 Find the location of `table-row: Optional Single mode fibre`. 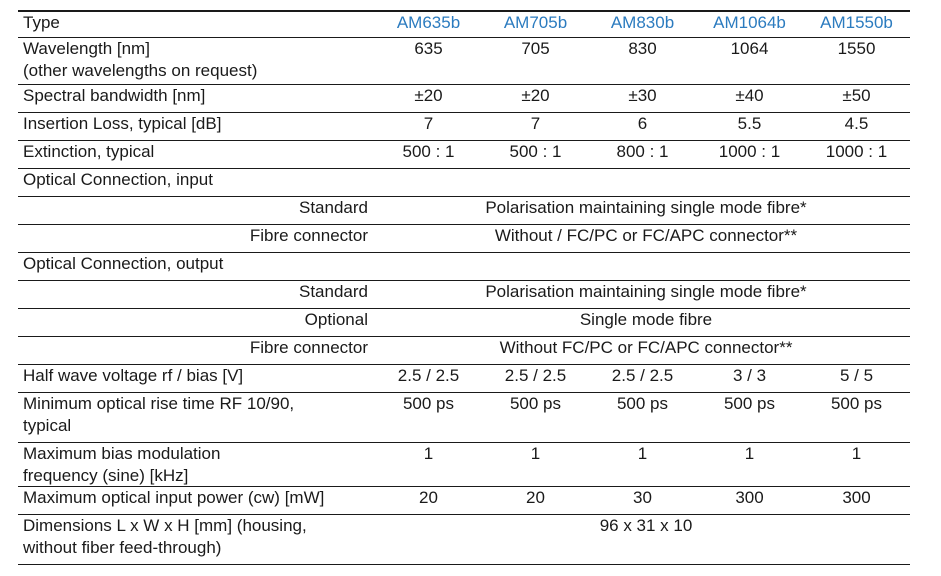

table-row: Optional Single mode fibre is located at coordinates (464, 323).